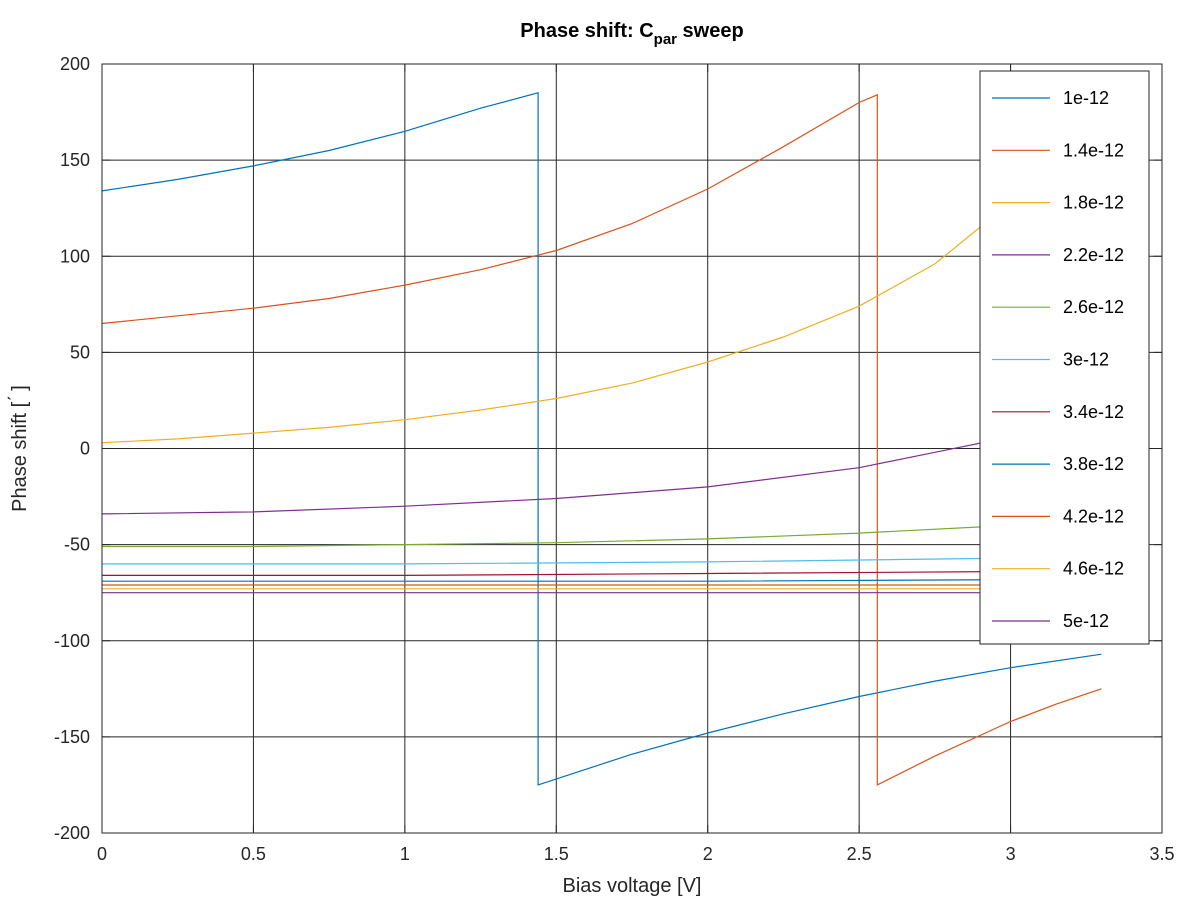 This screenshot has width=1200, height=900. What do you see at coordinates (708, 854) in the screenshot?
I see `x-tick-label: 2` at bounding box center [708, 854].